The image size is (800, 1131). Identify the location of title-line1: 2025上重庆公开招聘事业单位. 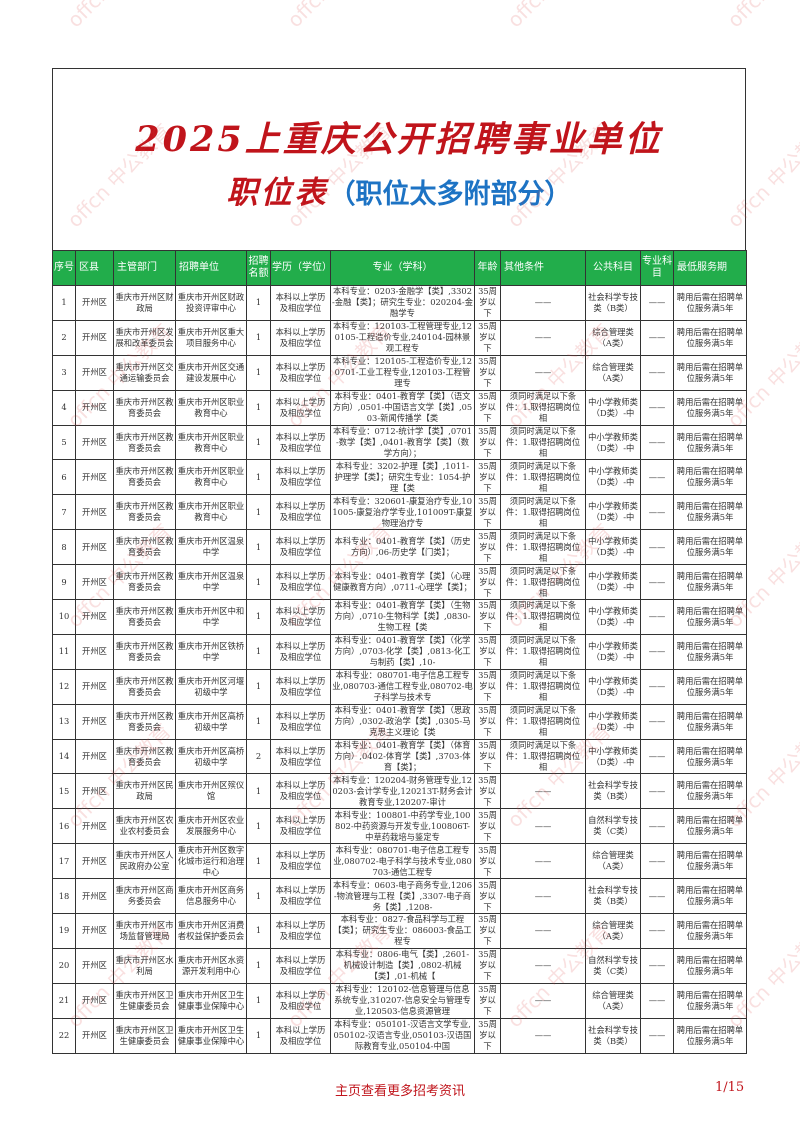
(399, 139).